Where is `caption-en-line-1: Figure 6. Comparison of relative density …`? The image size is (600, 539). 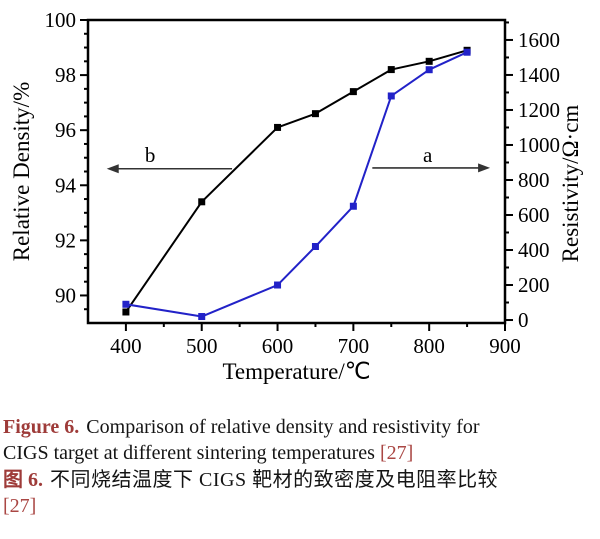
caption-en-line-1: Figure 6. Comparison of relative density … is located at coordinates (300, 427).